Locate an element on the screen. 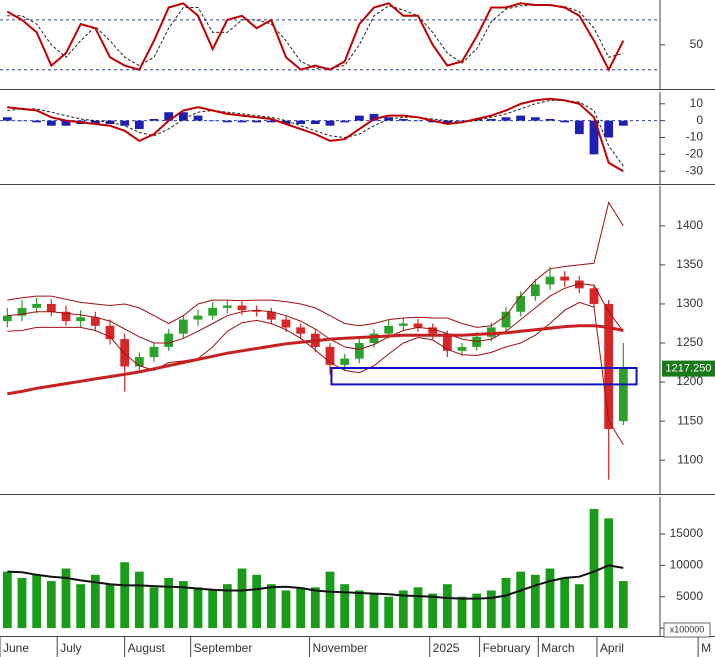 The height and width of the screenshot is (657, 715). y-tick-label: 1150 is located at coordinates (690, 420).